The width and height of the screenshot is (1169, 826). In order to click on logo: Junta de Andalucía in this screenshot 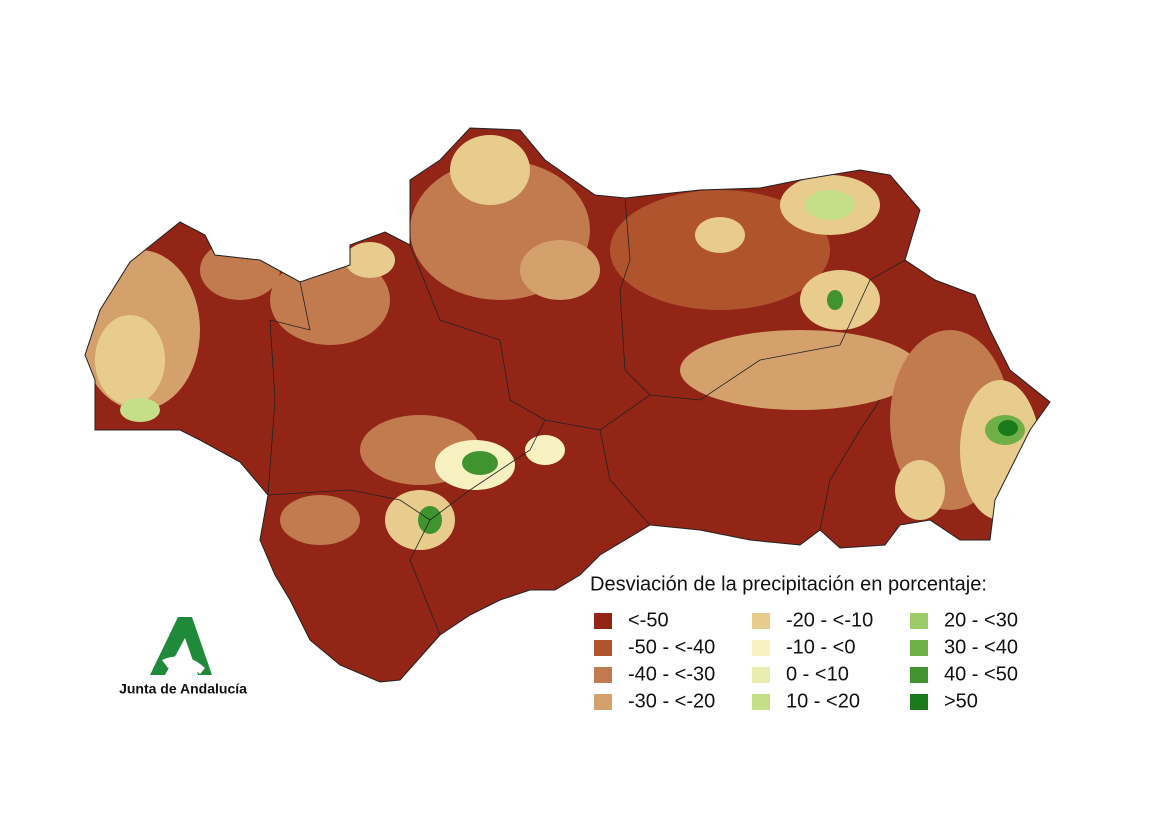, I will do `click(183, 657)`.